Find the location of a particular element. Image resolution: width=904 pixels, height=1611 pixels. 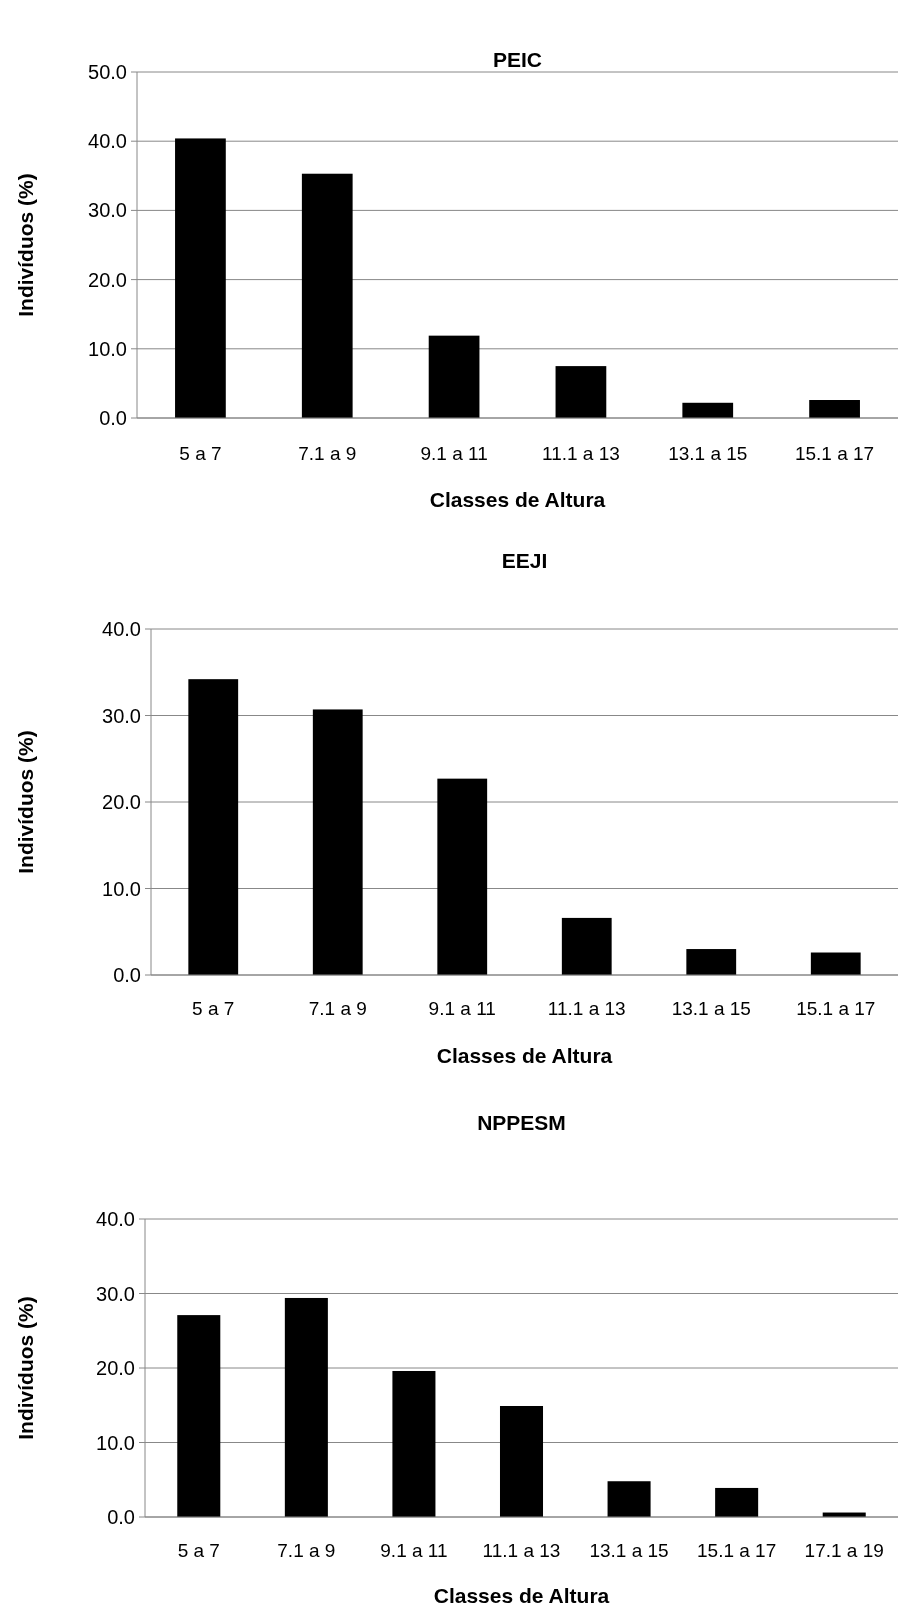

chart-title: EEJI is located at coordinates (524, 560).